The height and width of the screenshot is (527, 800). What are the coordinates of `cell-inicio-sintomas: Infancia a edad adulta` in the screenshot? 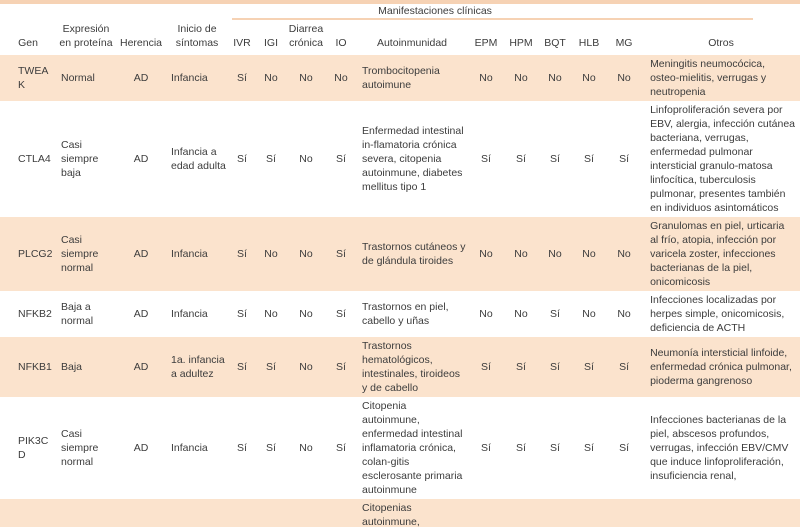 It's located at (198, 159).